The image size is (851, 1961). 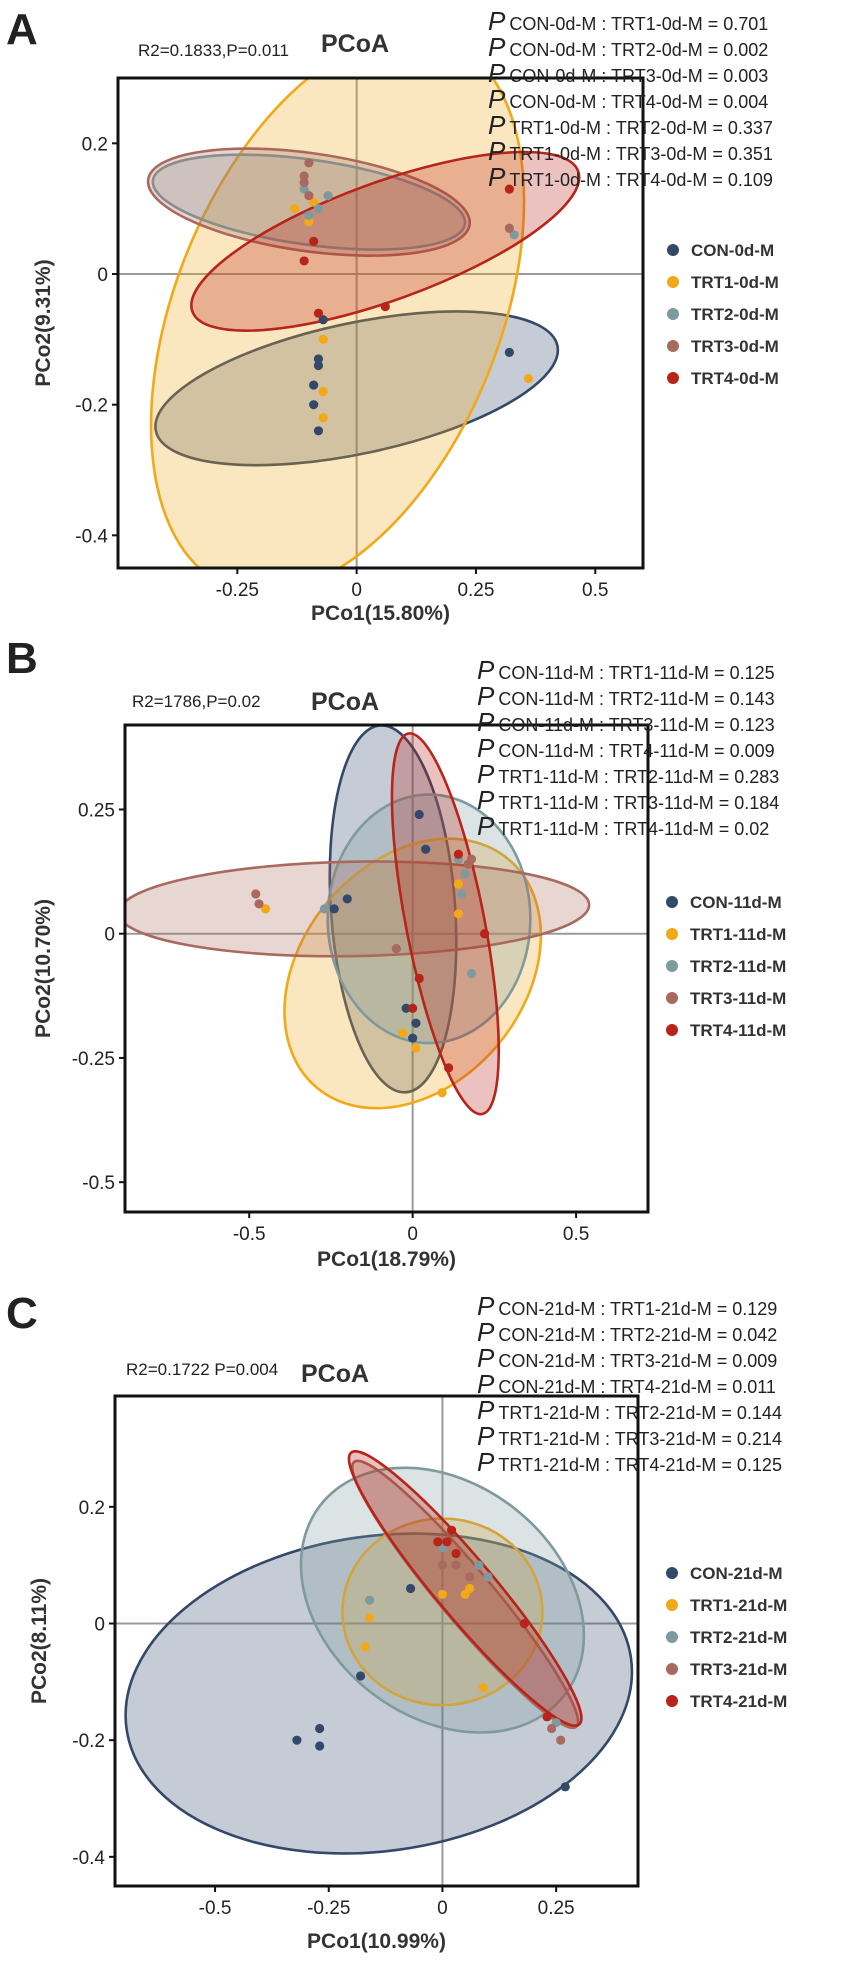 I want to click on x-tick-label: 0.5, so click(x=595, y=590).